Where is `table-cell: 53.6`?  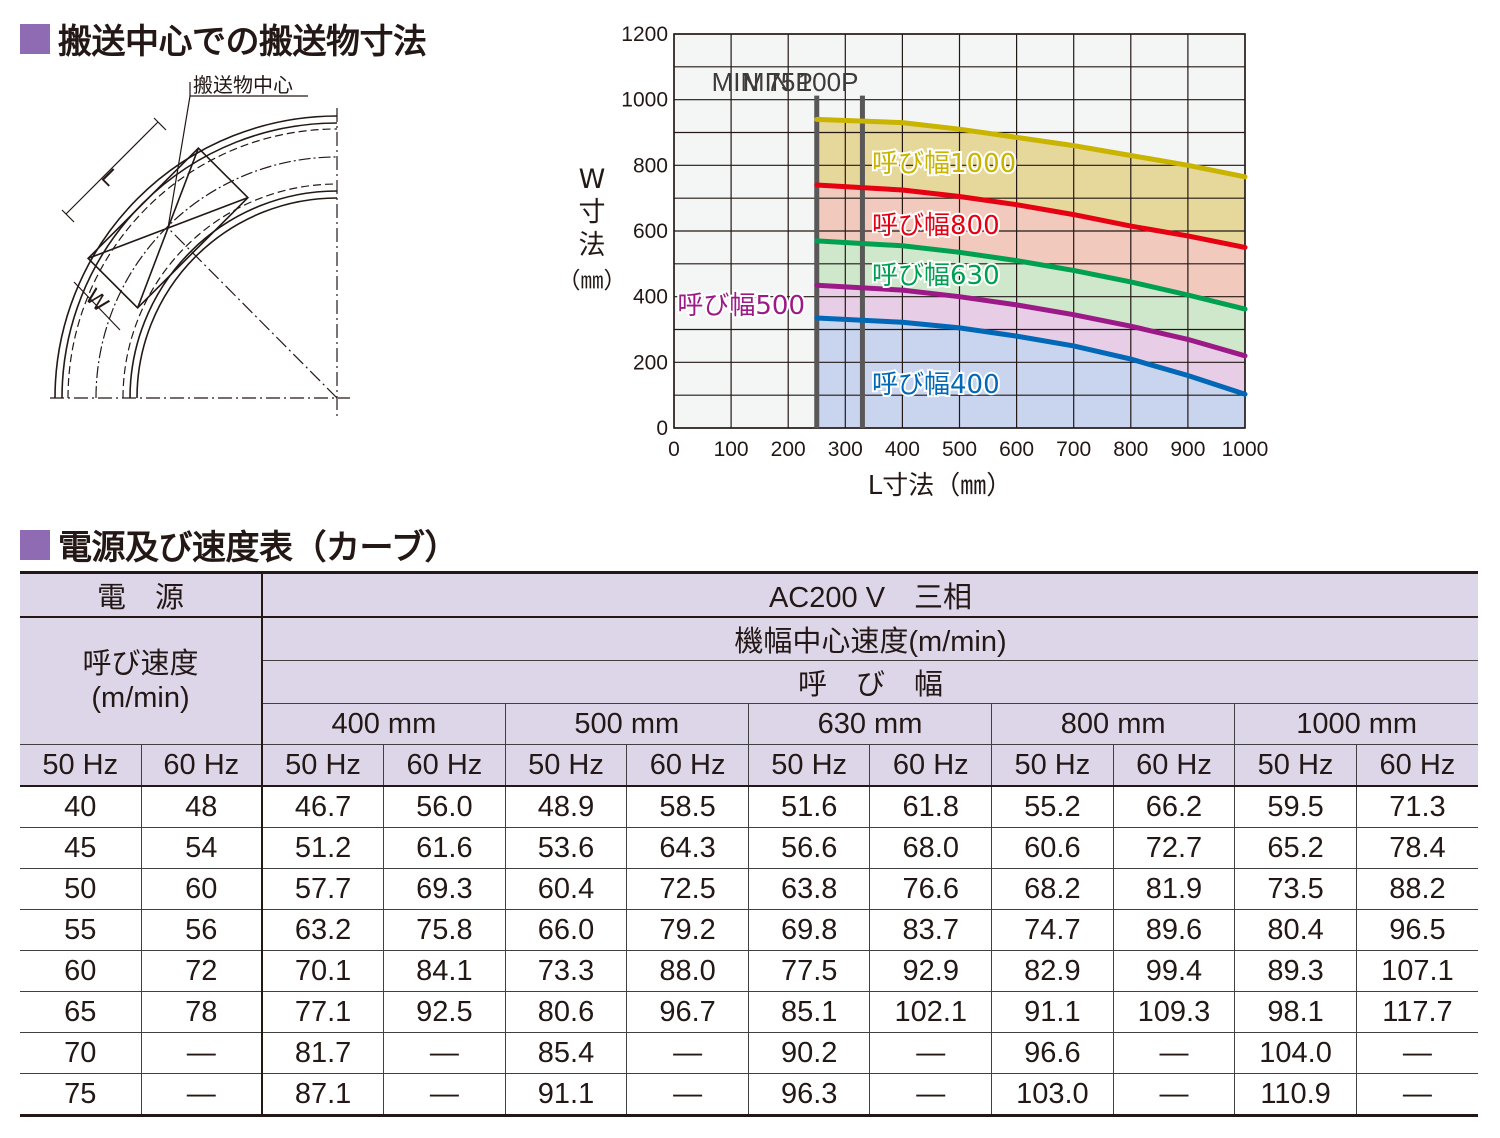 table-cell: 53.6 is located at coordinates (566, 848).